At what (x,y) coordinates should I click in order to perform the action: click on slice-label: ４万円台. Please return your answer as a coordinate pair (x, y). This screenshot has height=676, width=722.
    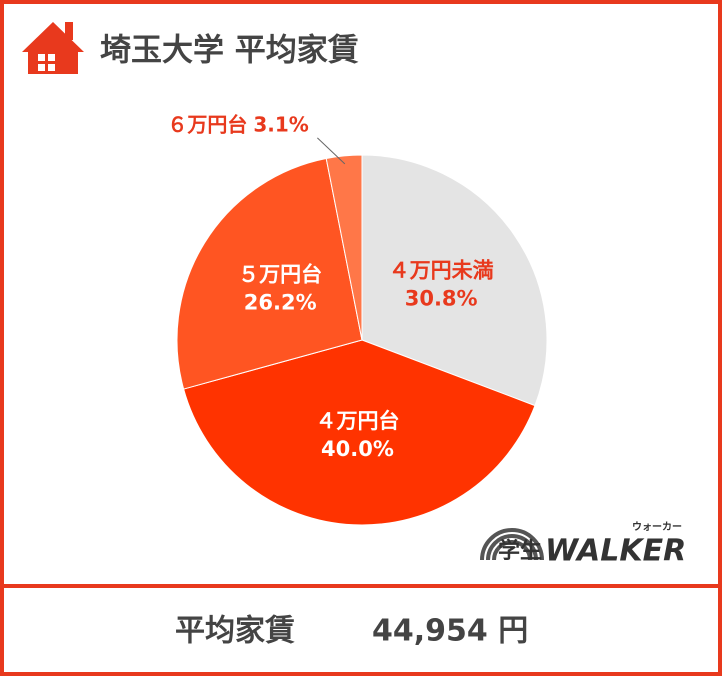
    Looking at the image, I should click on (357, 421).